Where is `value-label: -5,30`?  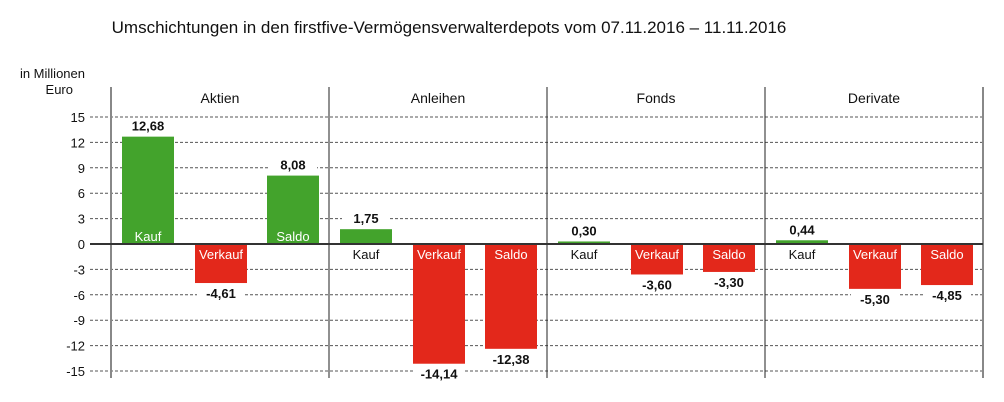 value-label: -5,30 is located at coordinates (875, 299).